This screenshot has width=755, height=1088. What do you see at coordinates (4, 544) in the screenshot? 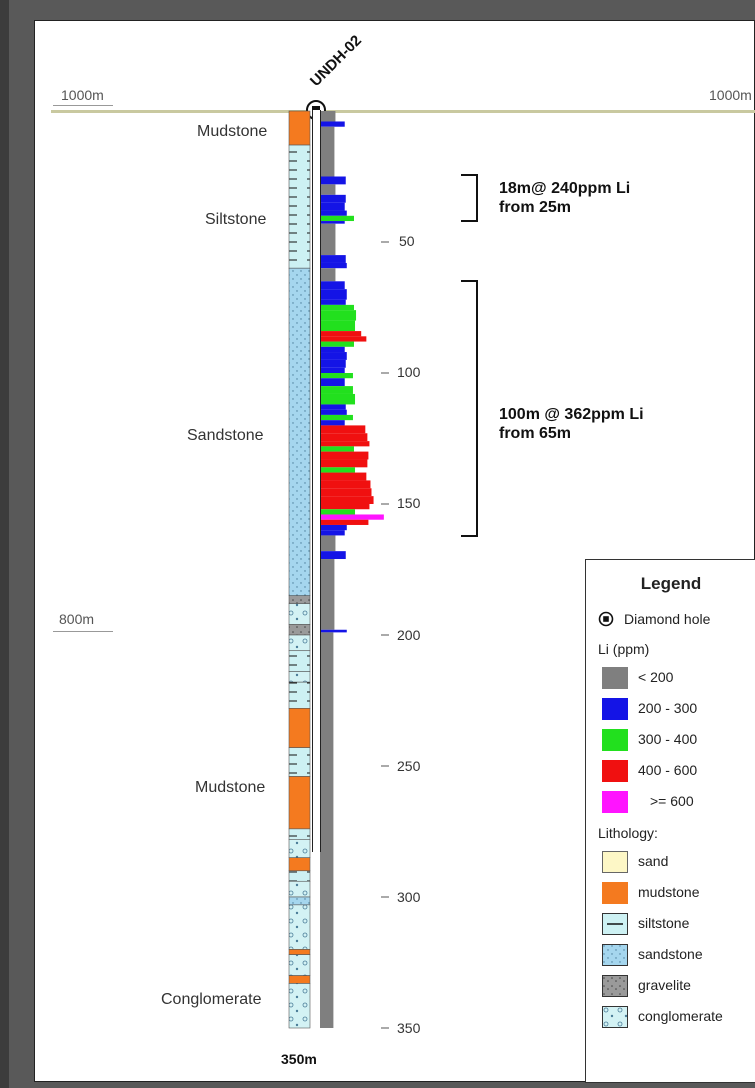
I see `left-border-bar` at bounding box center [4, 544].